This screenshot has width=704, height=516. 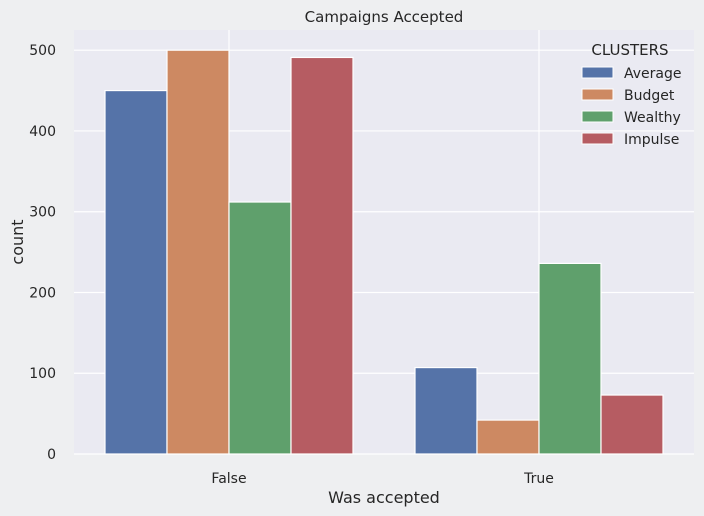 I want to click on bar-wealthy-true, so click(x=570, y=358).